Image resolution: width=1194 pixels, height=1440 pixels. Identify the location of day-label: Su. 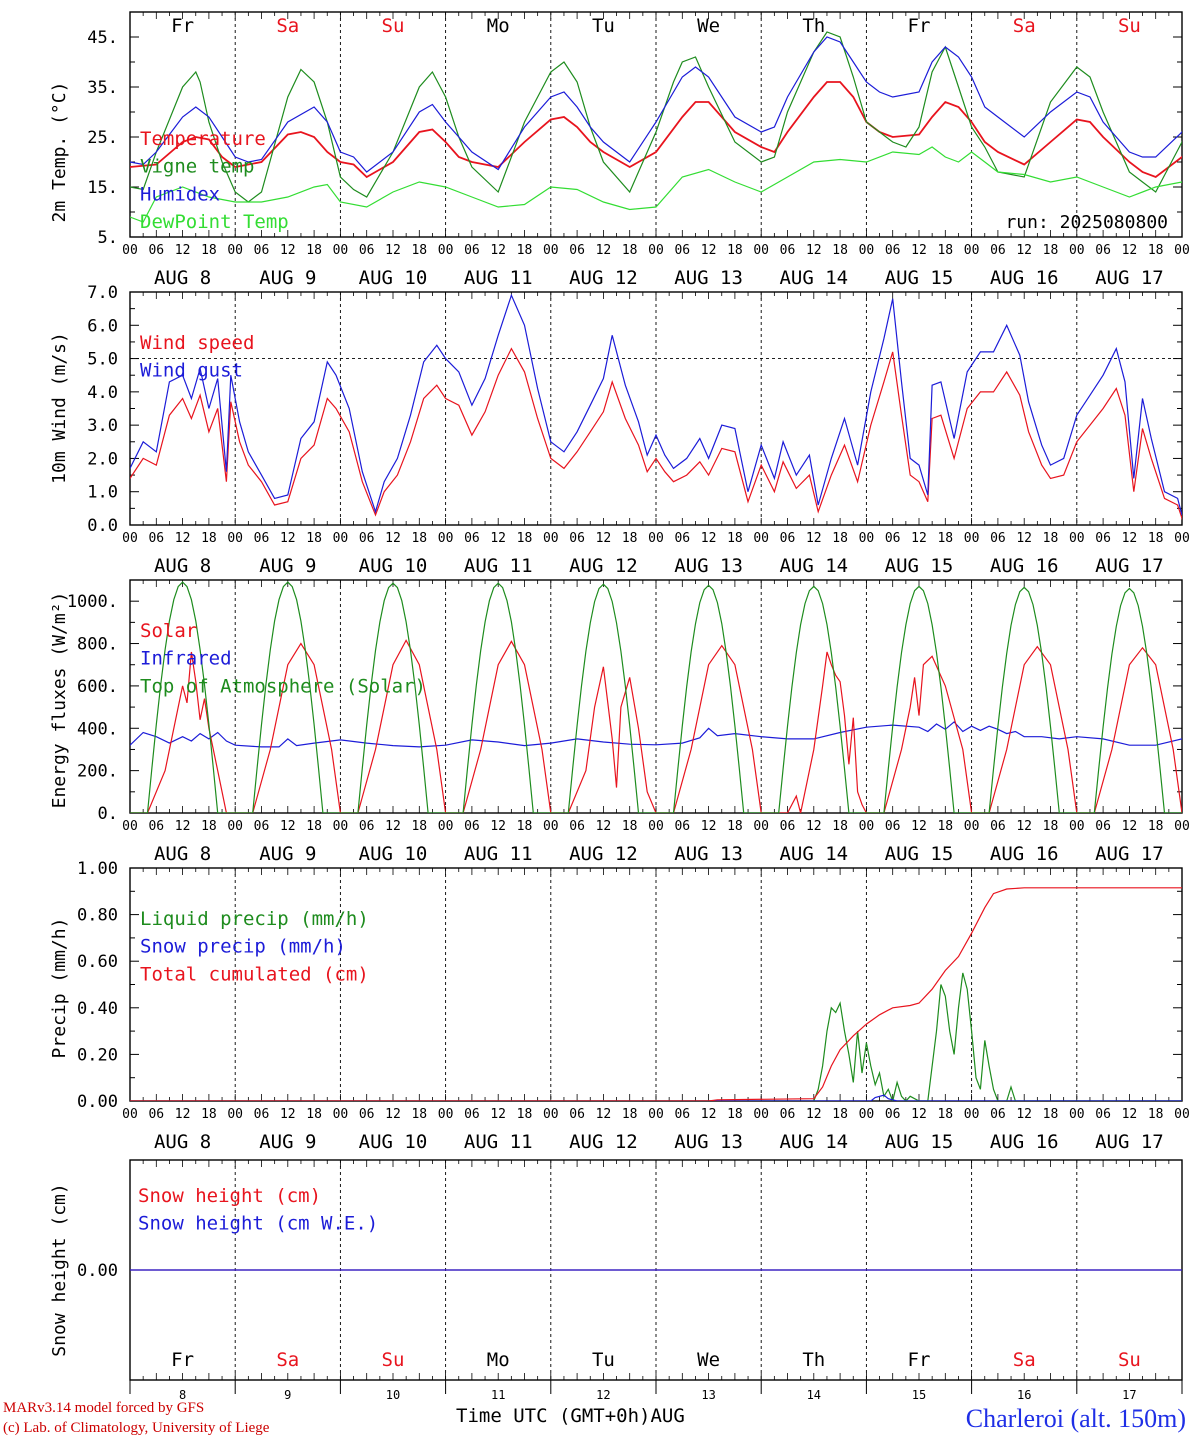
(1129, 26).